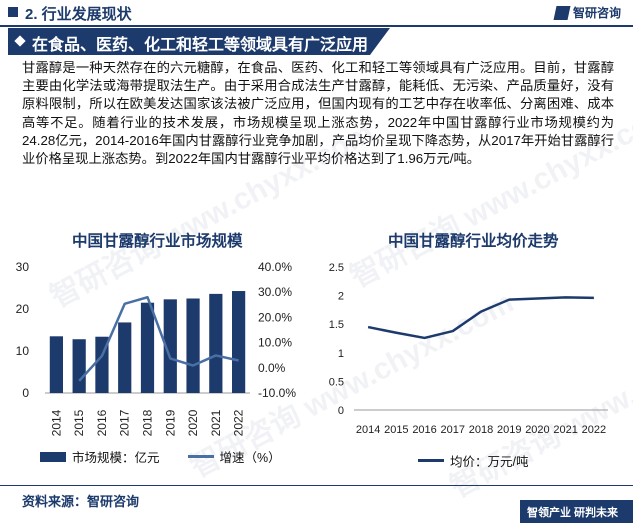  I want to click on y-left-tick-label: 20, so click(23, 309).